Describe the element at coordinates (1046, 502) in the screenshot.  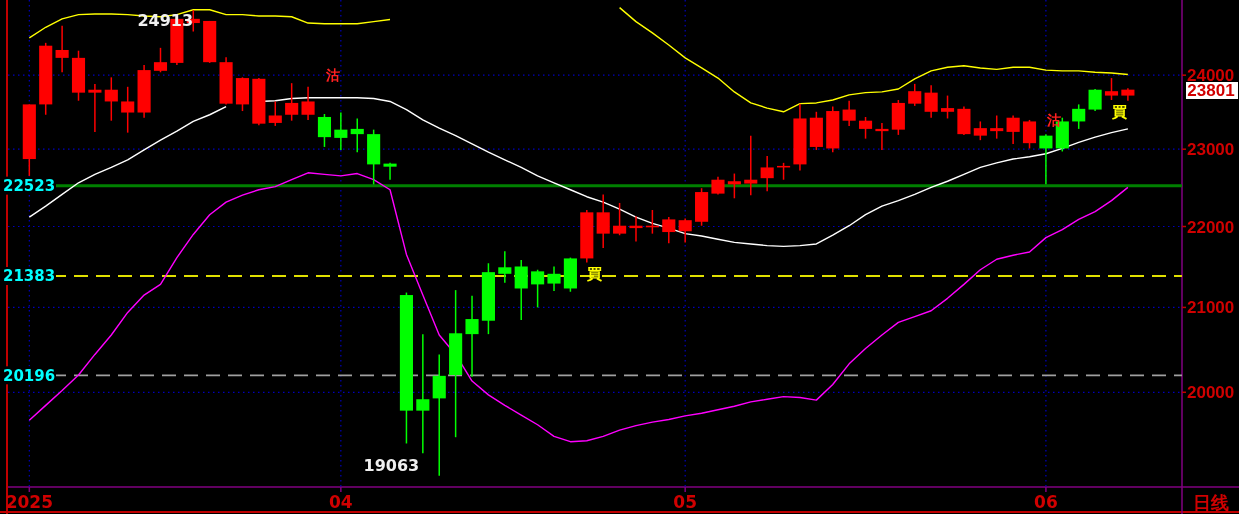
I see `x-tick-label: 06` at that location.